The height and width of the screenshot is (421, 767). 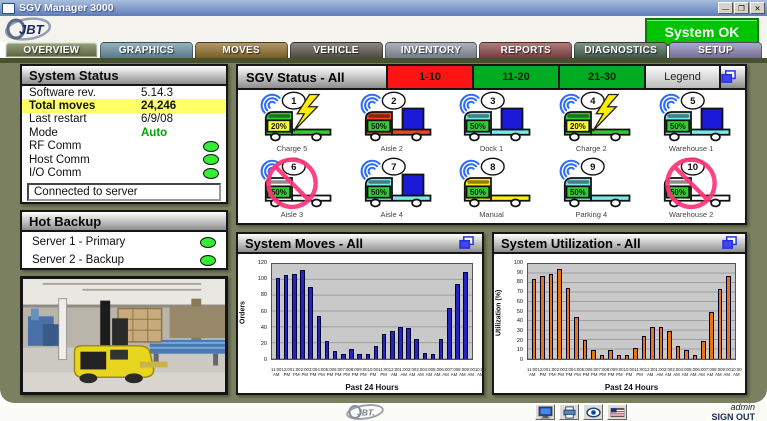 I want to click on x-tick: 3:00 PM, so click(x=569, y=372).